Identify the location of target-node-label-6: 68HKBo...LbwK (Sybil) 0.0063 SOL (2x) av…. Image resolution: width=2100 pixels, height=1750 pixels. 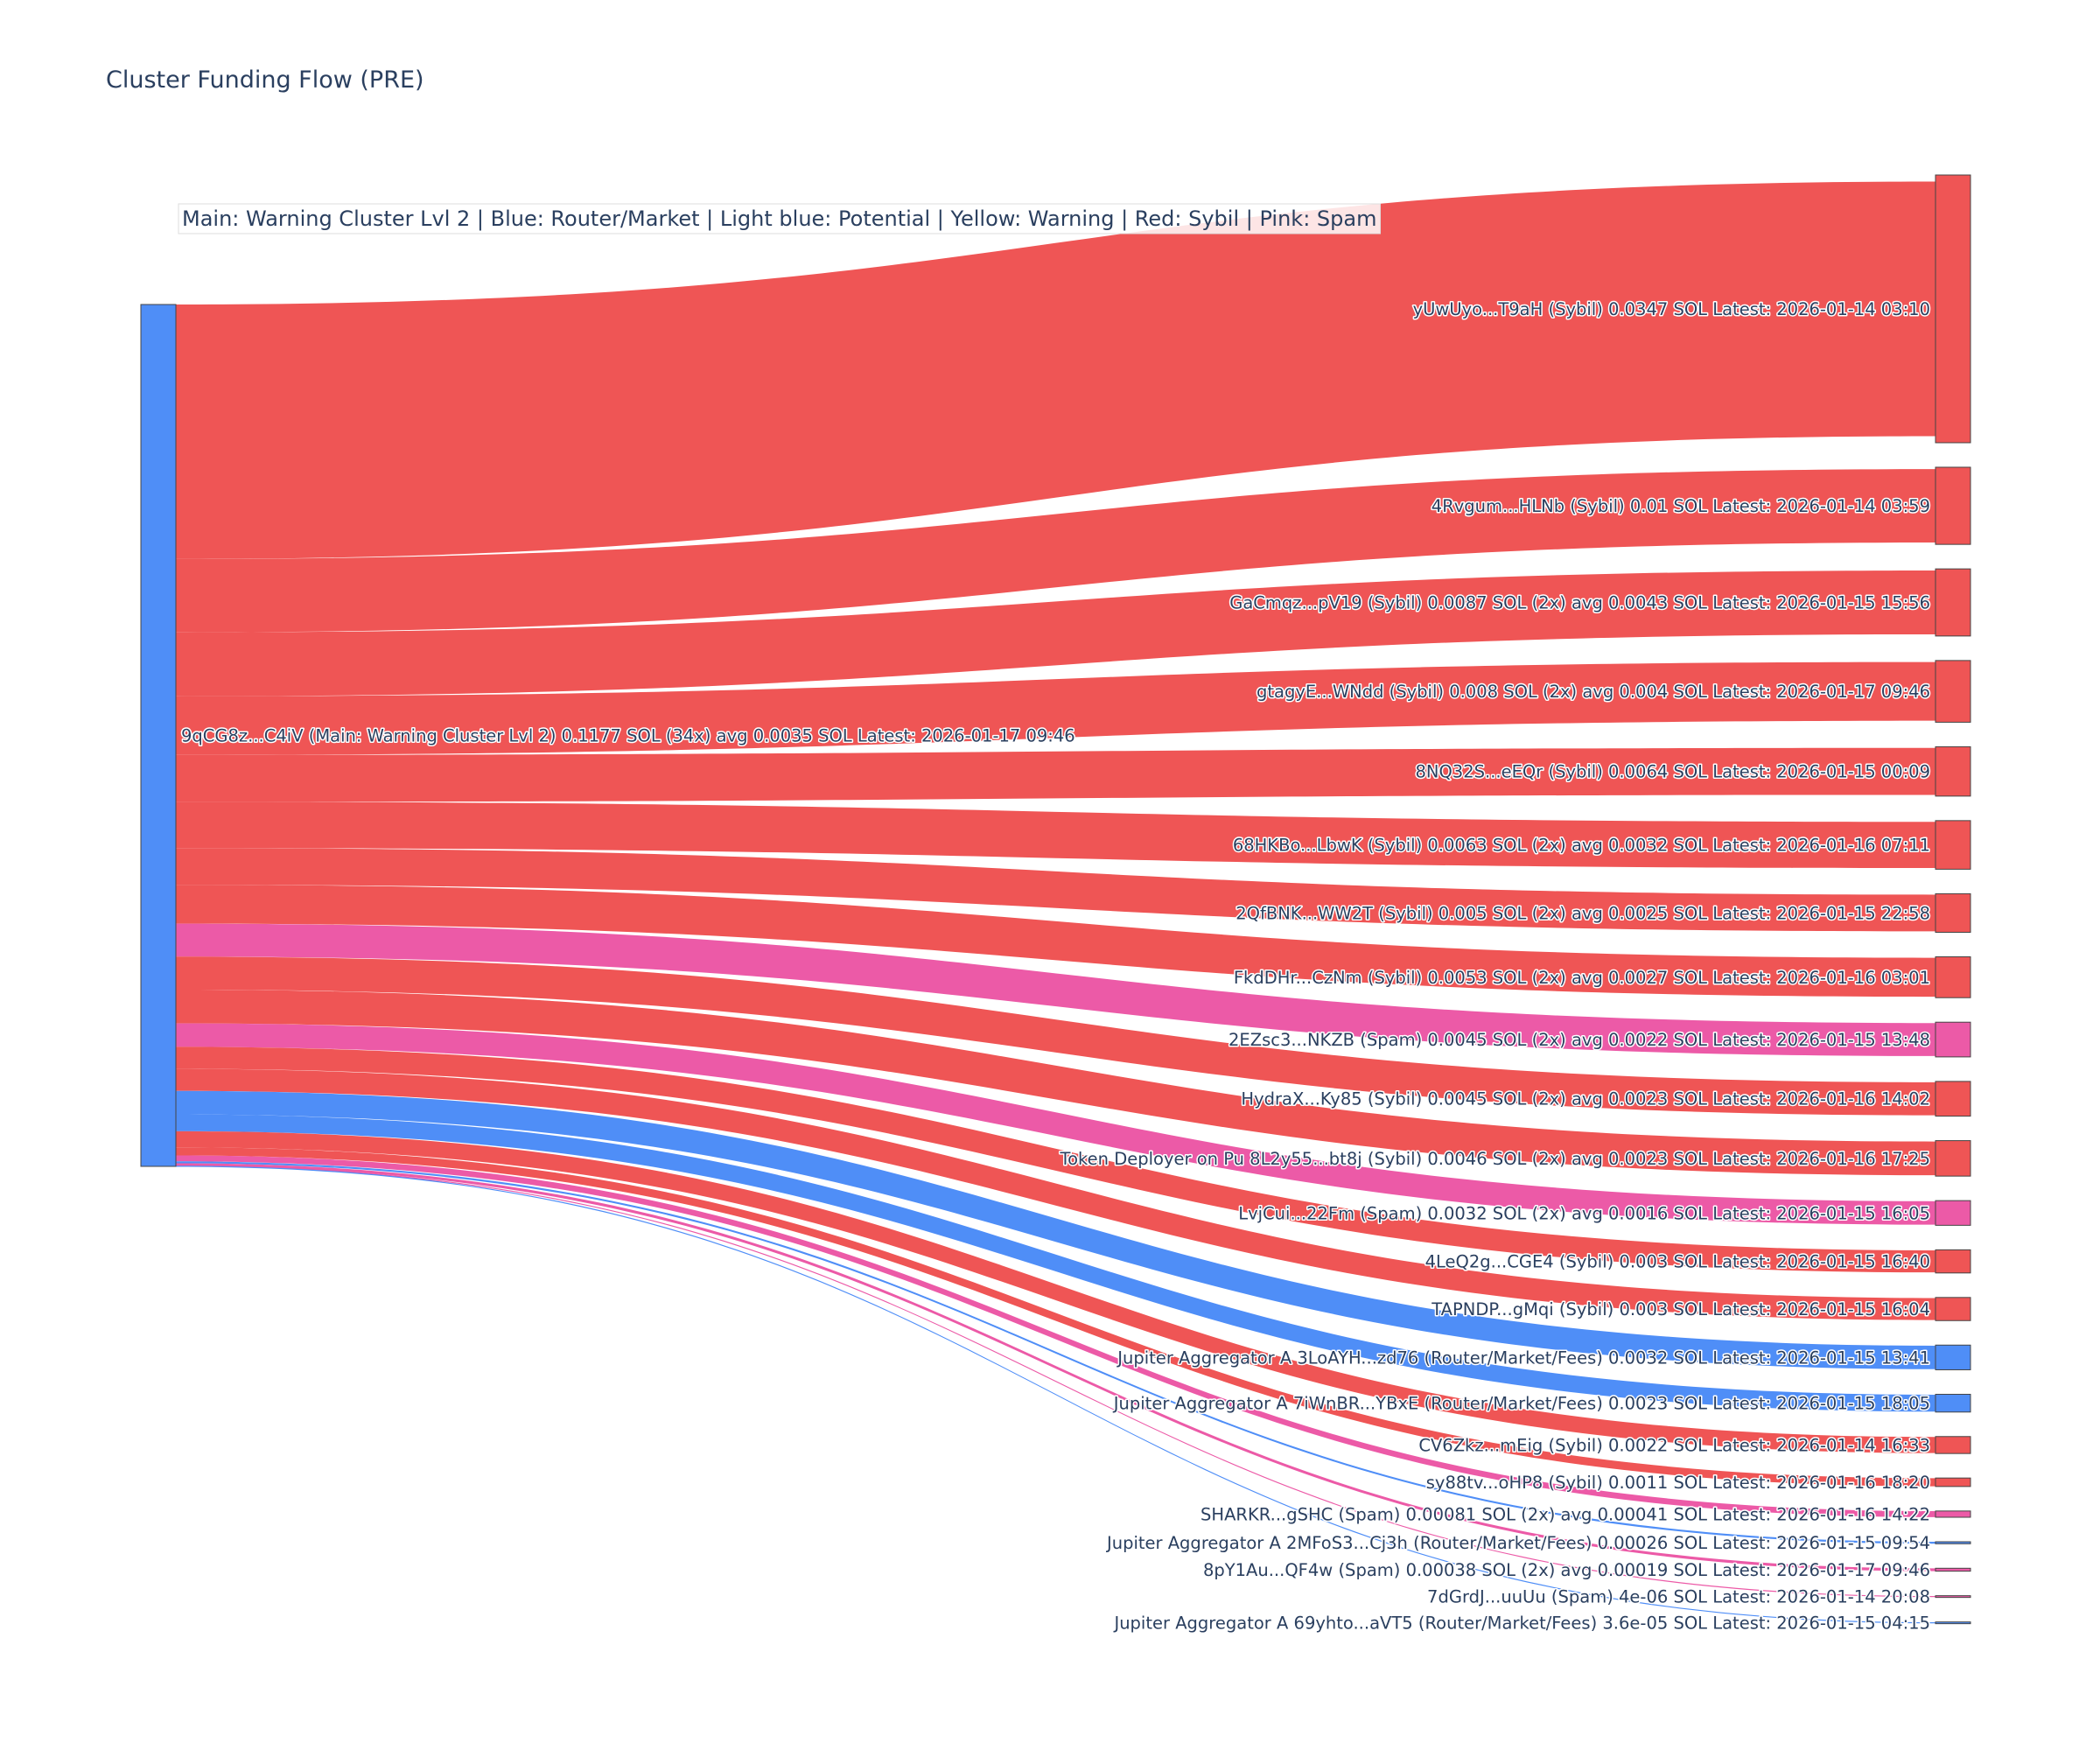
(1581, 846).